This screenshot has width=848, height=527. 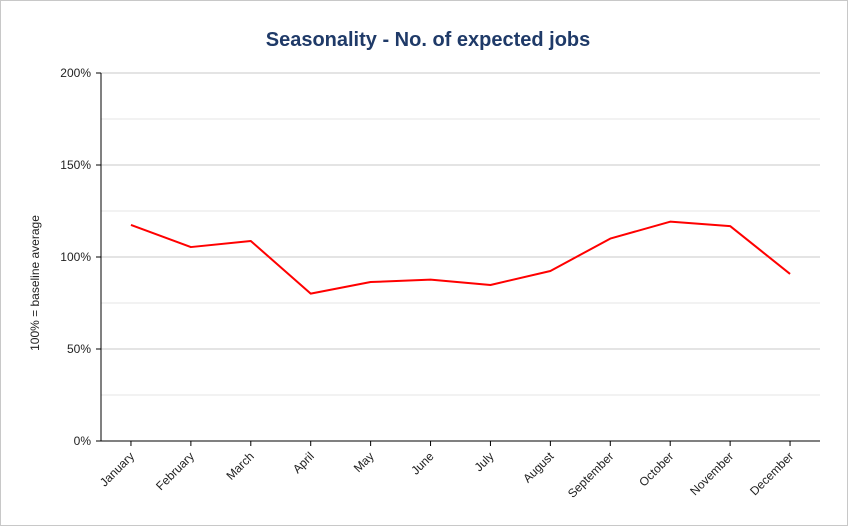 What do you see at coordinates (79, 349) in the screenshot?
I see `y-tick-label: 50%` at bounding box center [79, 349].